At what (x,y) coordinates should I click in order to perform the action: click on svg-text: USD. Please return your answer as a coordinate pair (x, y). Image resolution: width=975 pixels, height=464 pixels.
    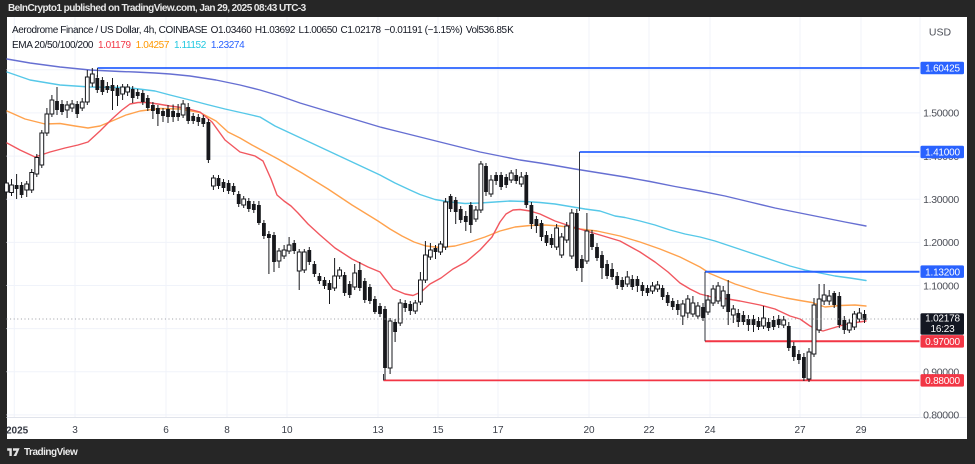
    Looking at the image, I should click on (940, 33).